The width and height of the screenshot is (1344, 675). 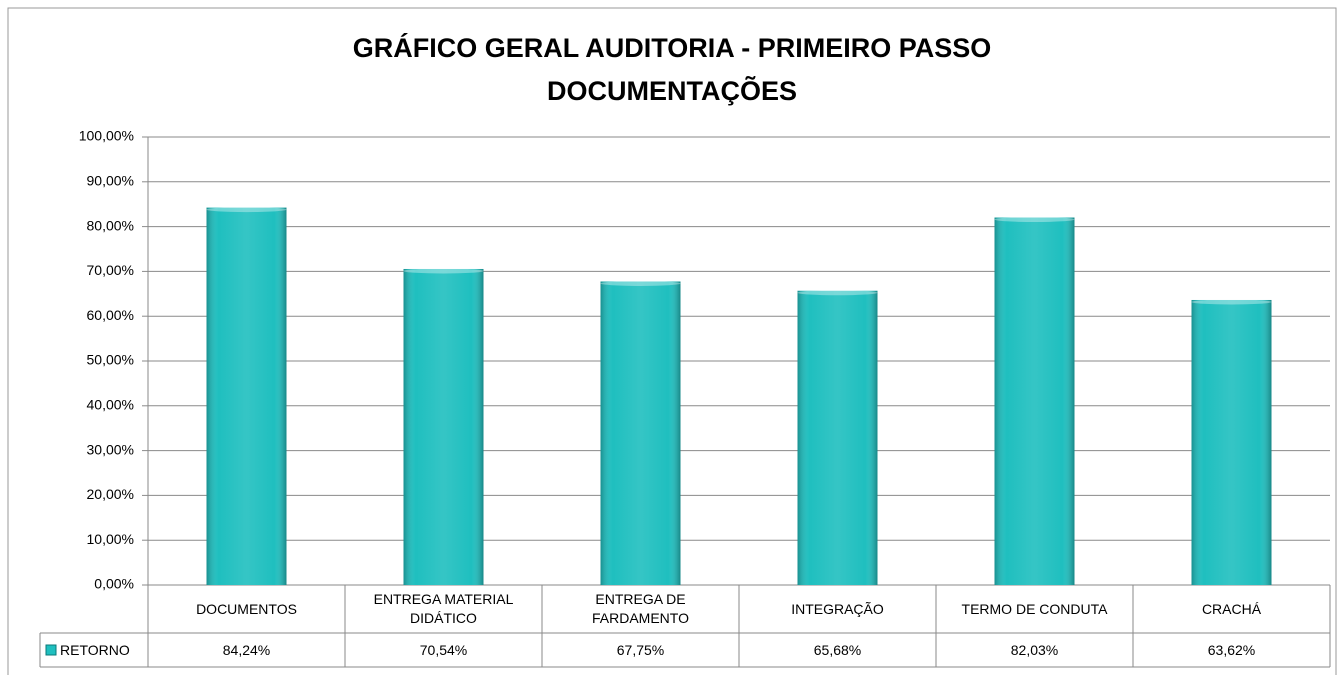 I want to click on y-tick-label: 90,00%, so click(x=110, y=181).